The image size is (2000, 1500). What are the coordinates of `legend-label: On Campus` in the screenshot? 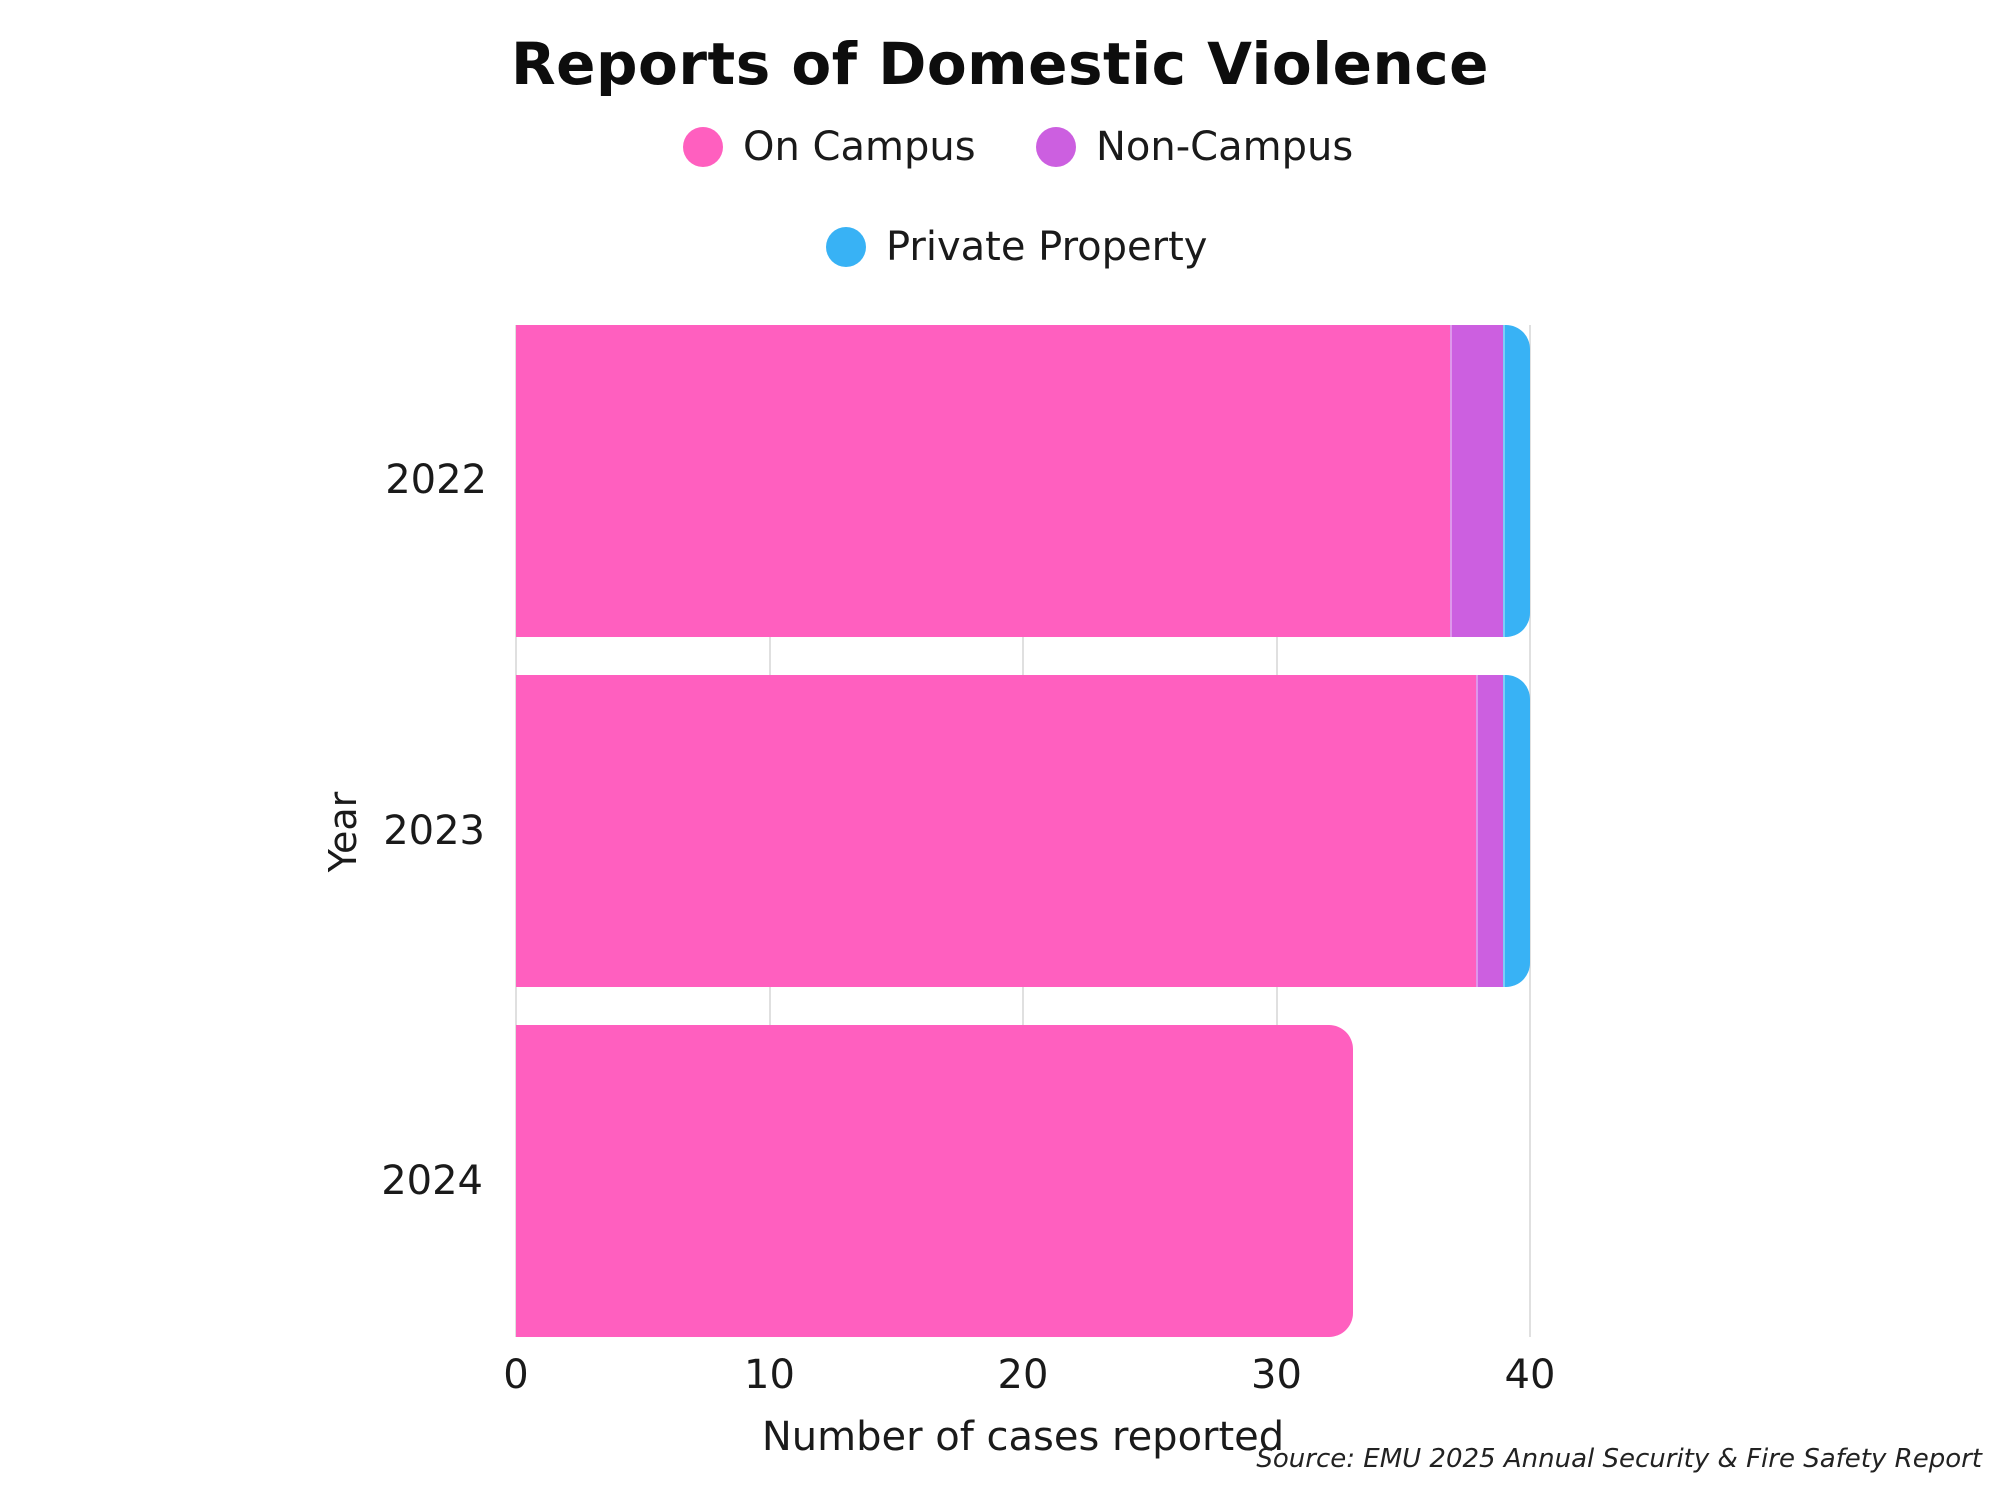 It's located at (859, 147).